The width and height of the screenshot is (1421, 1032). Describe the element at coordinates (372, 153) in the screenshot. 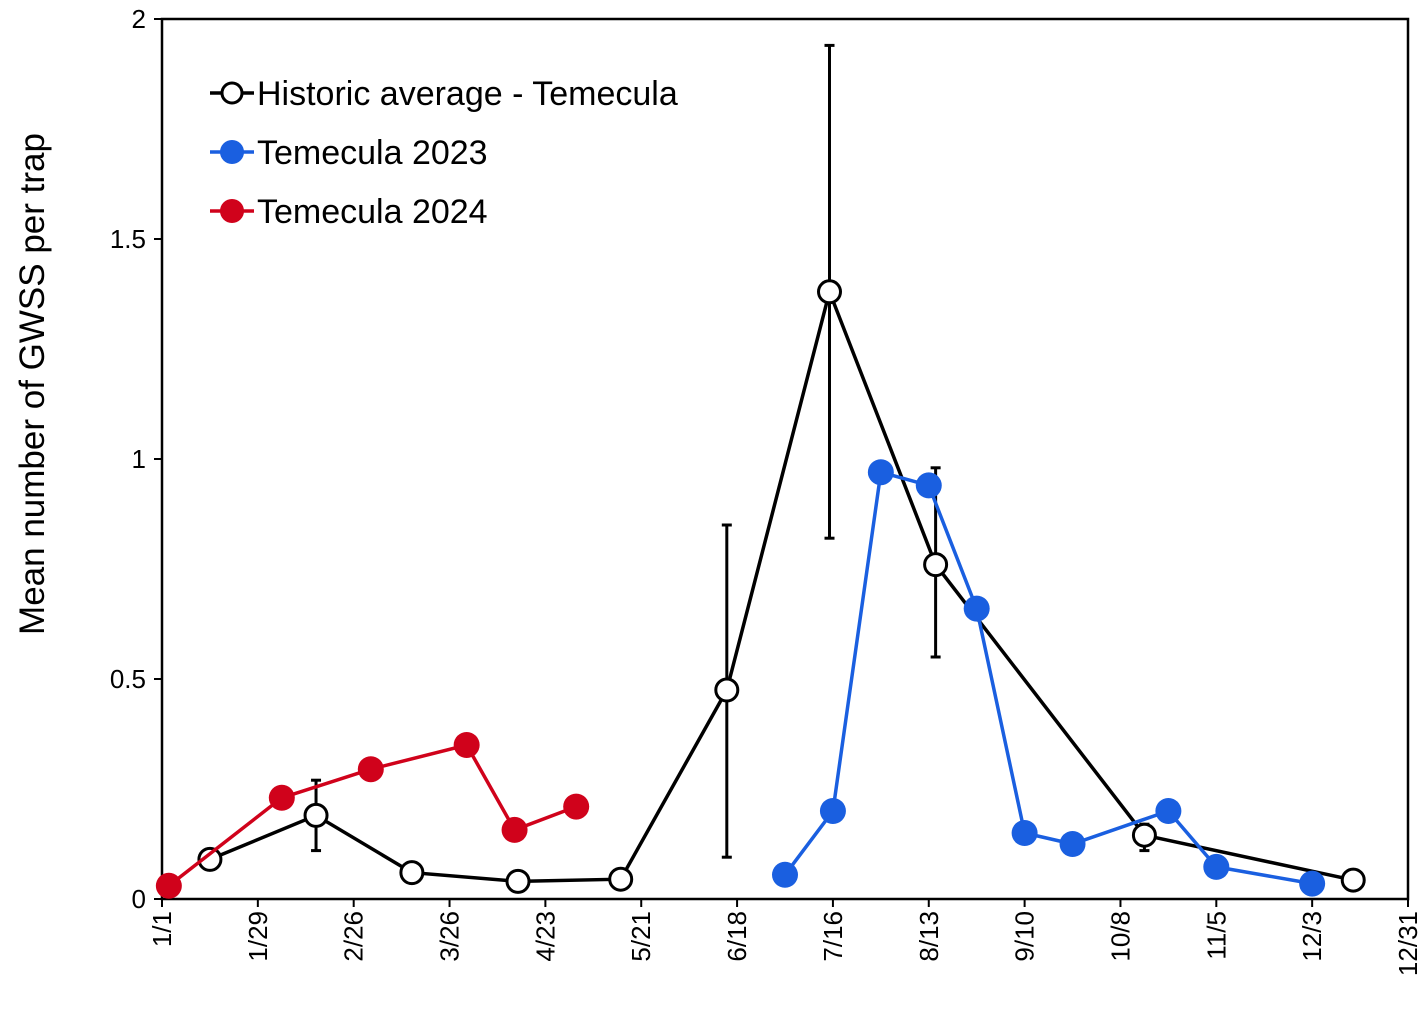

I see `legend-label: Temecula 2023` at that location.